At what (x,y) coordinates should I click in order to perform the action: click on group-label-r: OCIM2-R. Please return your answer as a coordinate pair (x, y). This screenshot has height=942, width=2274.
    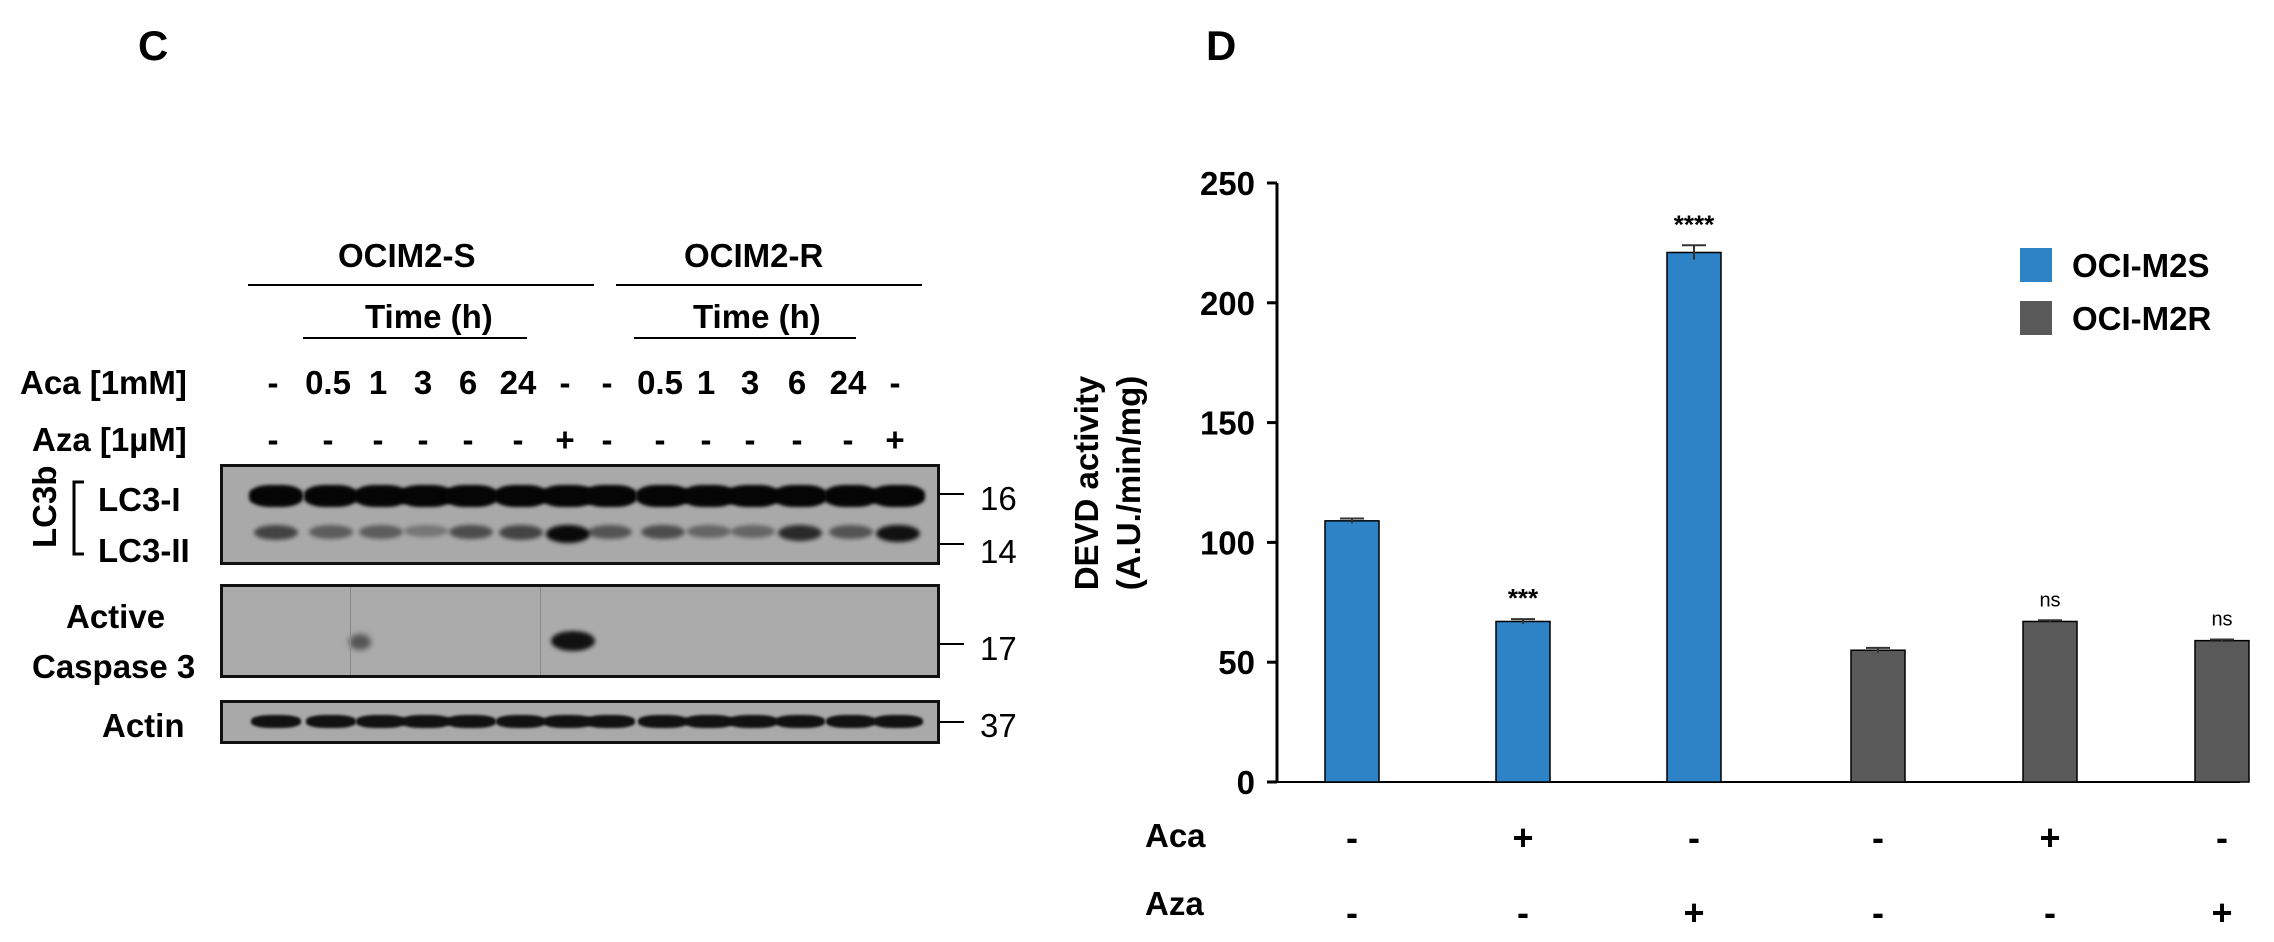
    Looking at the image, I should click on (754, 255).